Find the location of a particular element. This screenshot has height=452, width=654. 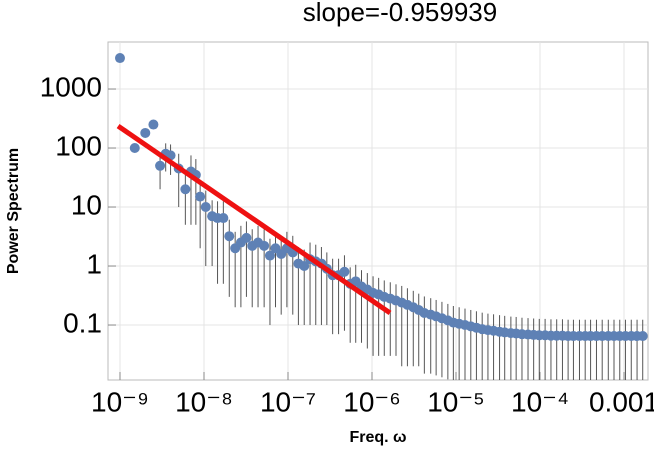

y-axis-label: Power Spectrum is located at coordinates (13, 211).